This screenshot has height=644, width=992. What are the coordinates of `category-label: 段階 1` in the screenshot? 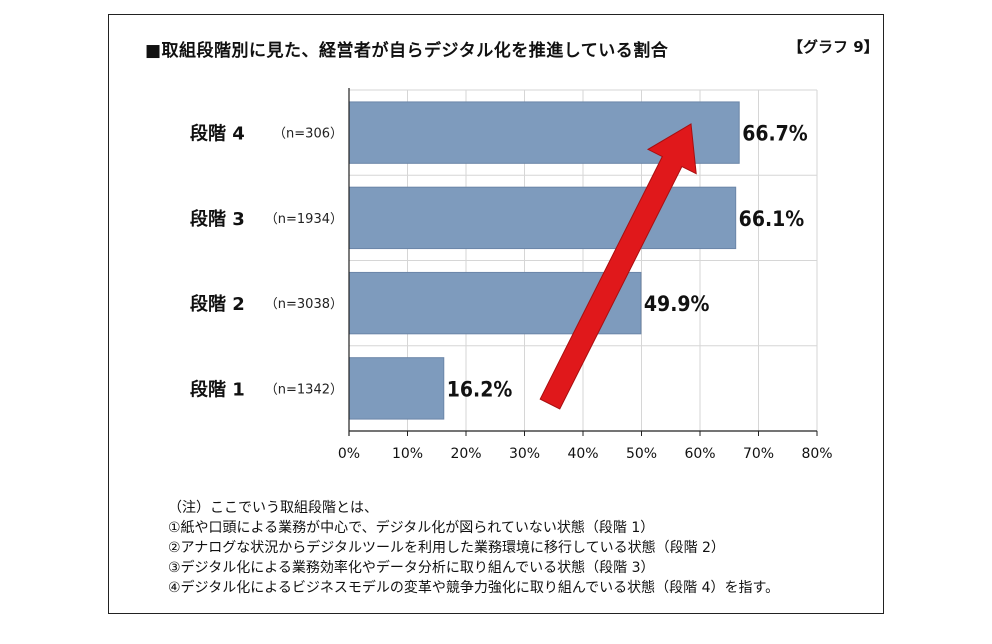 It's located at (217, 389).